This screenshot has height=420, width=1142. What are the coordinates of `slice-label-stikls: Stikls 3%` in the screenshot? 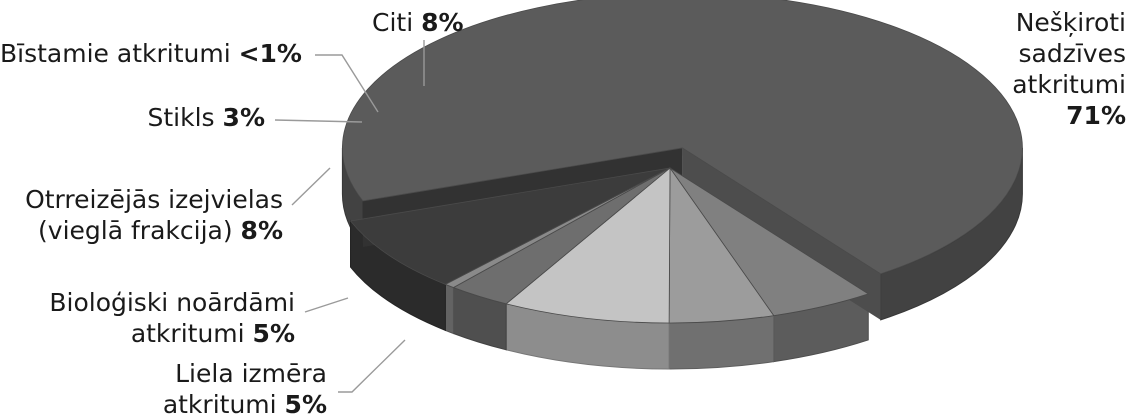 It's located at (206, 117).